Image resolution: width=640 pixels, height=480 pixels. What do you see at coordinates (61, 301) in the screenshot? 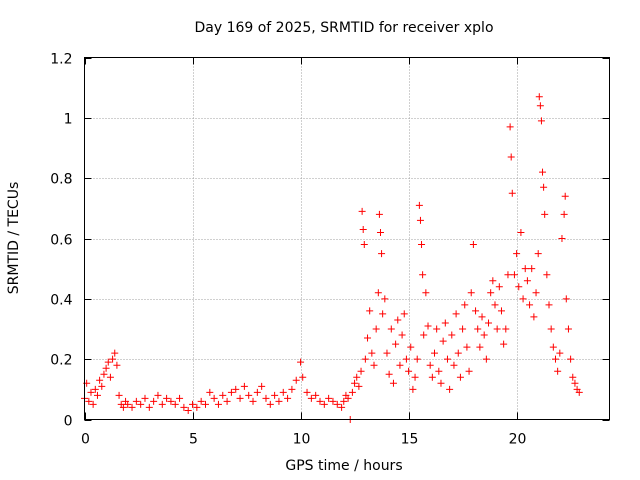
I see `y-tick-label: 0.4` at bounding box center [61, 301].